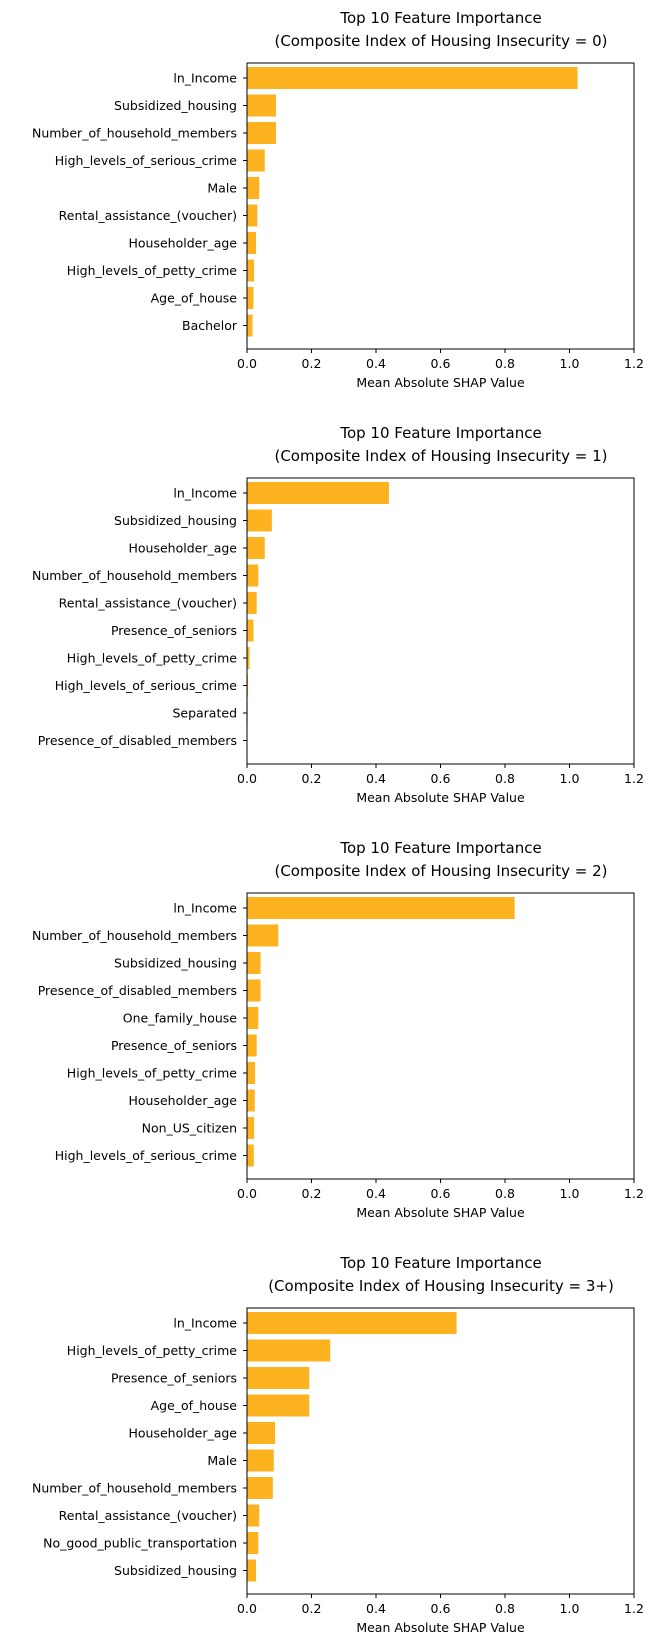 The width and height of the screenshot is (655, 1646). What do you see at coordinates (254, 990) in the screenshot?
I see `bar-presence-of-disabled-members` at bounding box center [254, 990].